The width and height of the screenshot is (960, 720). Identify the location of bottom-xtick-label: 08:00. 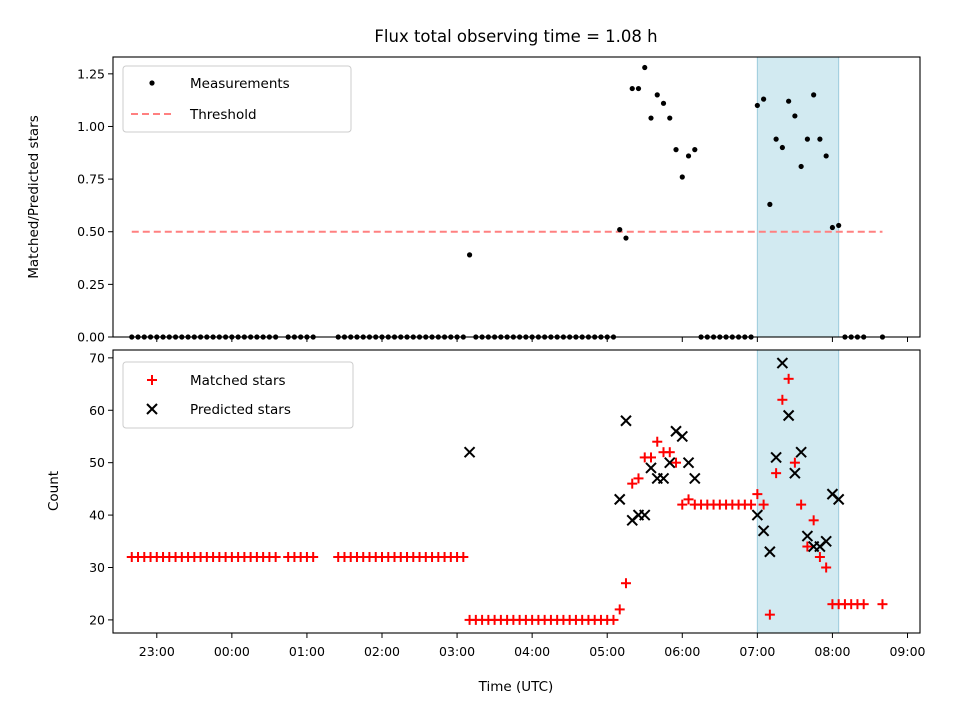
(832, 651).